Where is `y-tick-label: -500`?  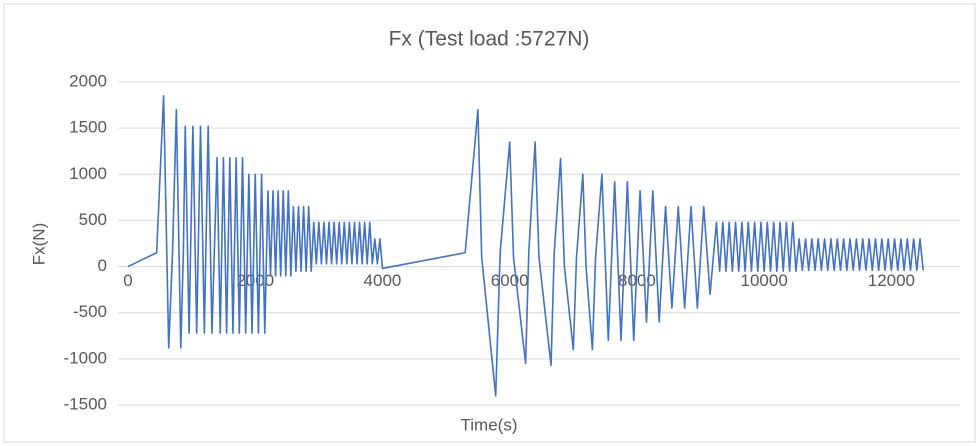
y-tick-label: -500 is located at coordinates (90, 311).